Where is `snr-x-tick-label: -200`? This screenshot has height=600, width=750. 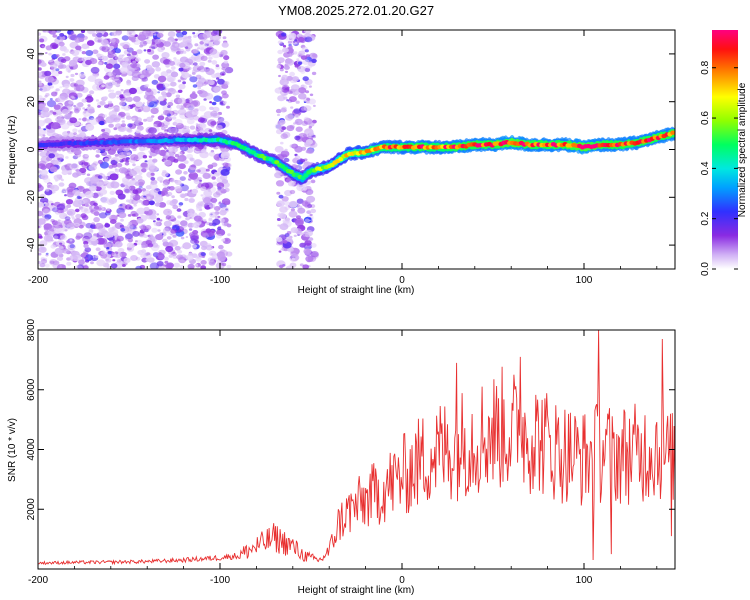 snr-x-tick-label: -200 is located at coordinates (38, 580).